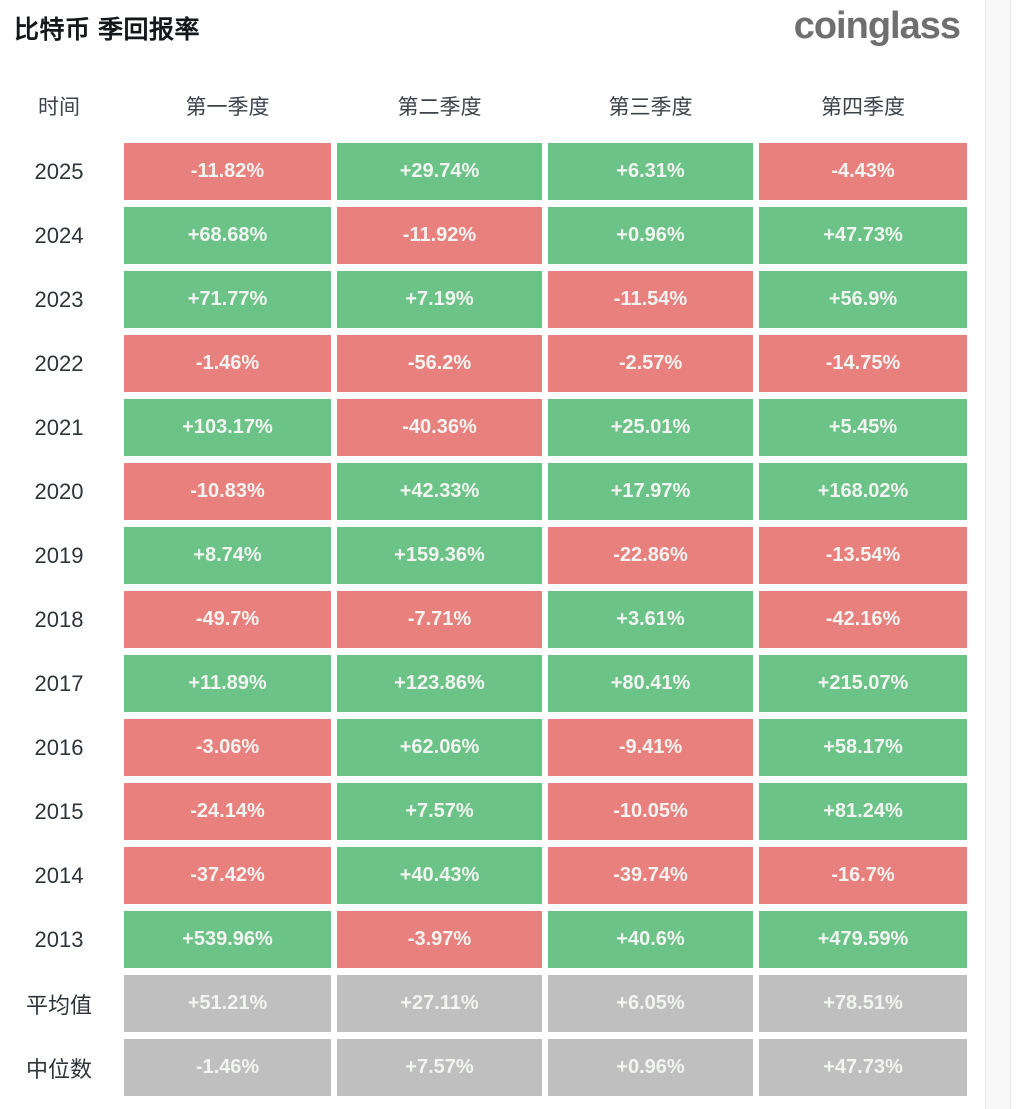 This screenshot has width=1027, height=1109. Describe the element at coordinates (439, 555) in the screenshot. I see `return-cell: +159.36%` at that location.